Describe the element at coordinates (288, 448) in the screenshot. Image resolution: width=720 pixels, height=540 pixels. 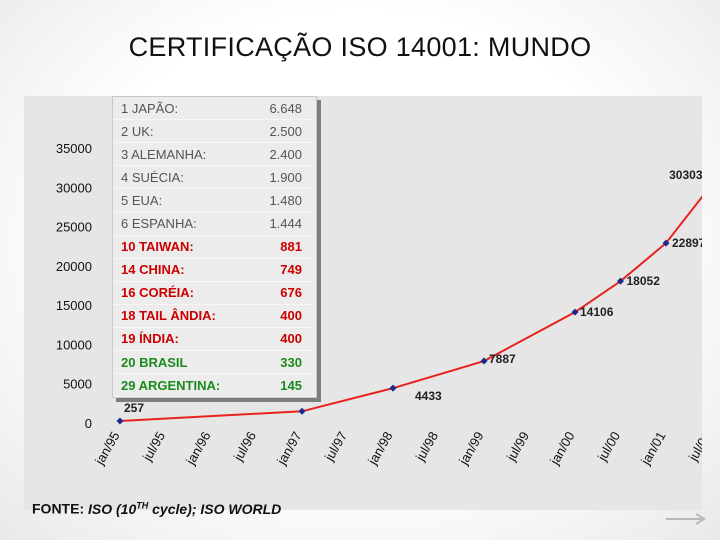
I see `x-tick-label: jan/97` at that location.